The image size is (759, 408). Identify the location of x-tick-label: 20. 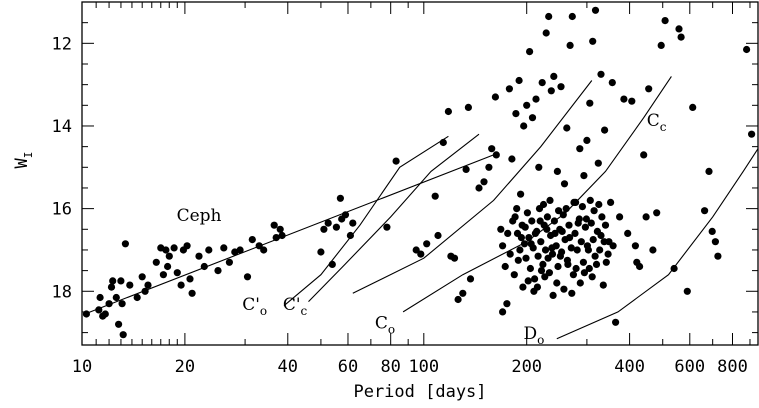
(185, 367).